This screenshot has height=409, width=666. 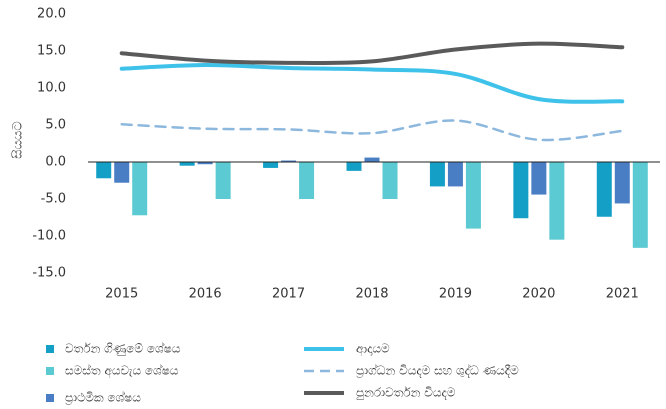 I want to click on x-tick-label: 2019, so click(x=455, y=294).